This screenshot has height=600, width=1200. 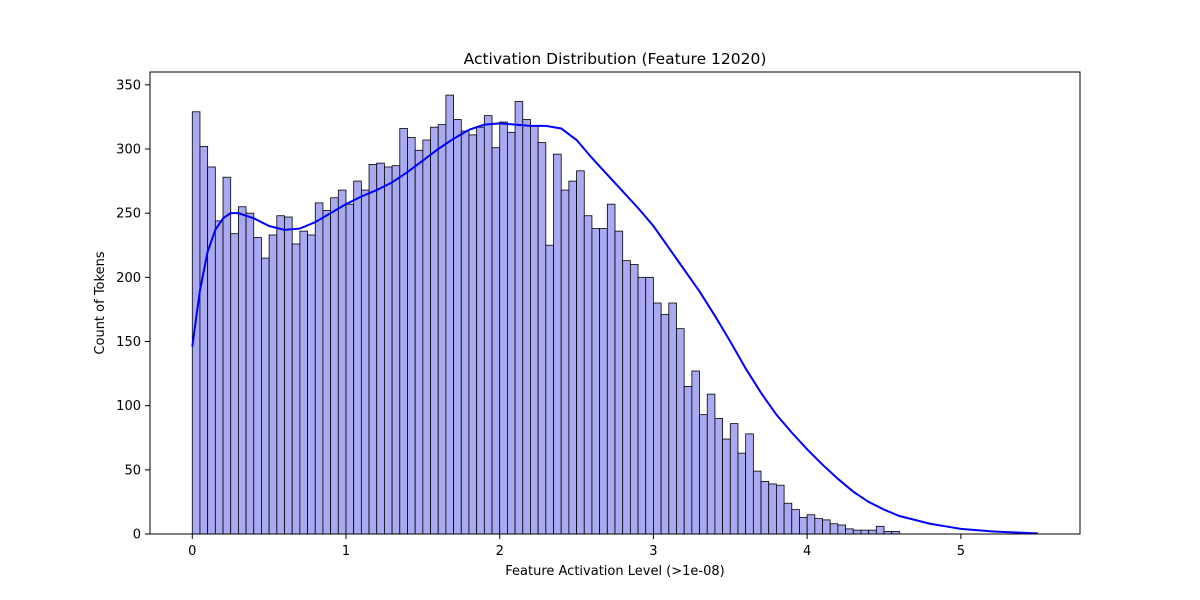 What do you see at coordinates (133, 310) in the screenshot?
I see `y-axis-ticks: 0 50 100 150 200 250 300 350` at bounding box center [133, 310].